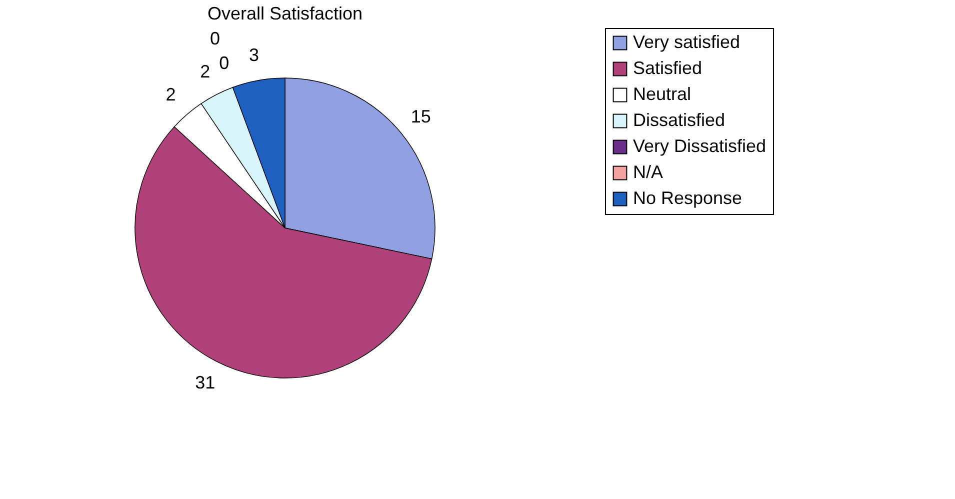 Image resolution: width=955 pixels, height=499 pixels. Describe the element at coordinates (662, 94) in the screenshot. I see `legend-label: Neutral` at that location.